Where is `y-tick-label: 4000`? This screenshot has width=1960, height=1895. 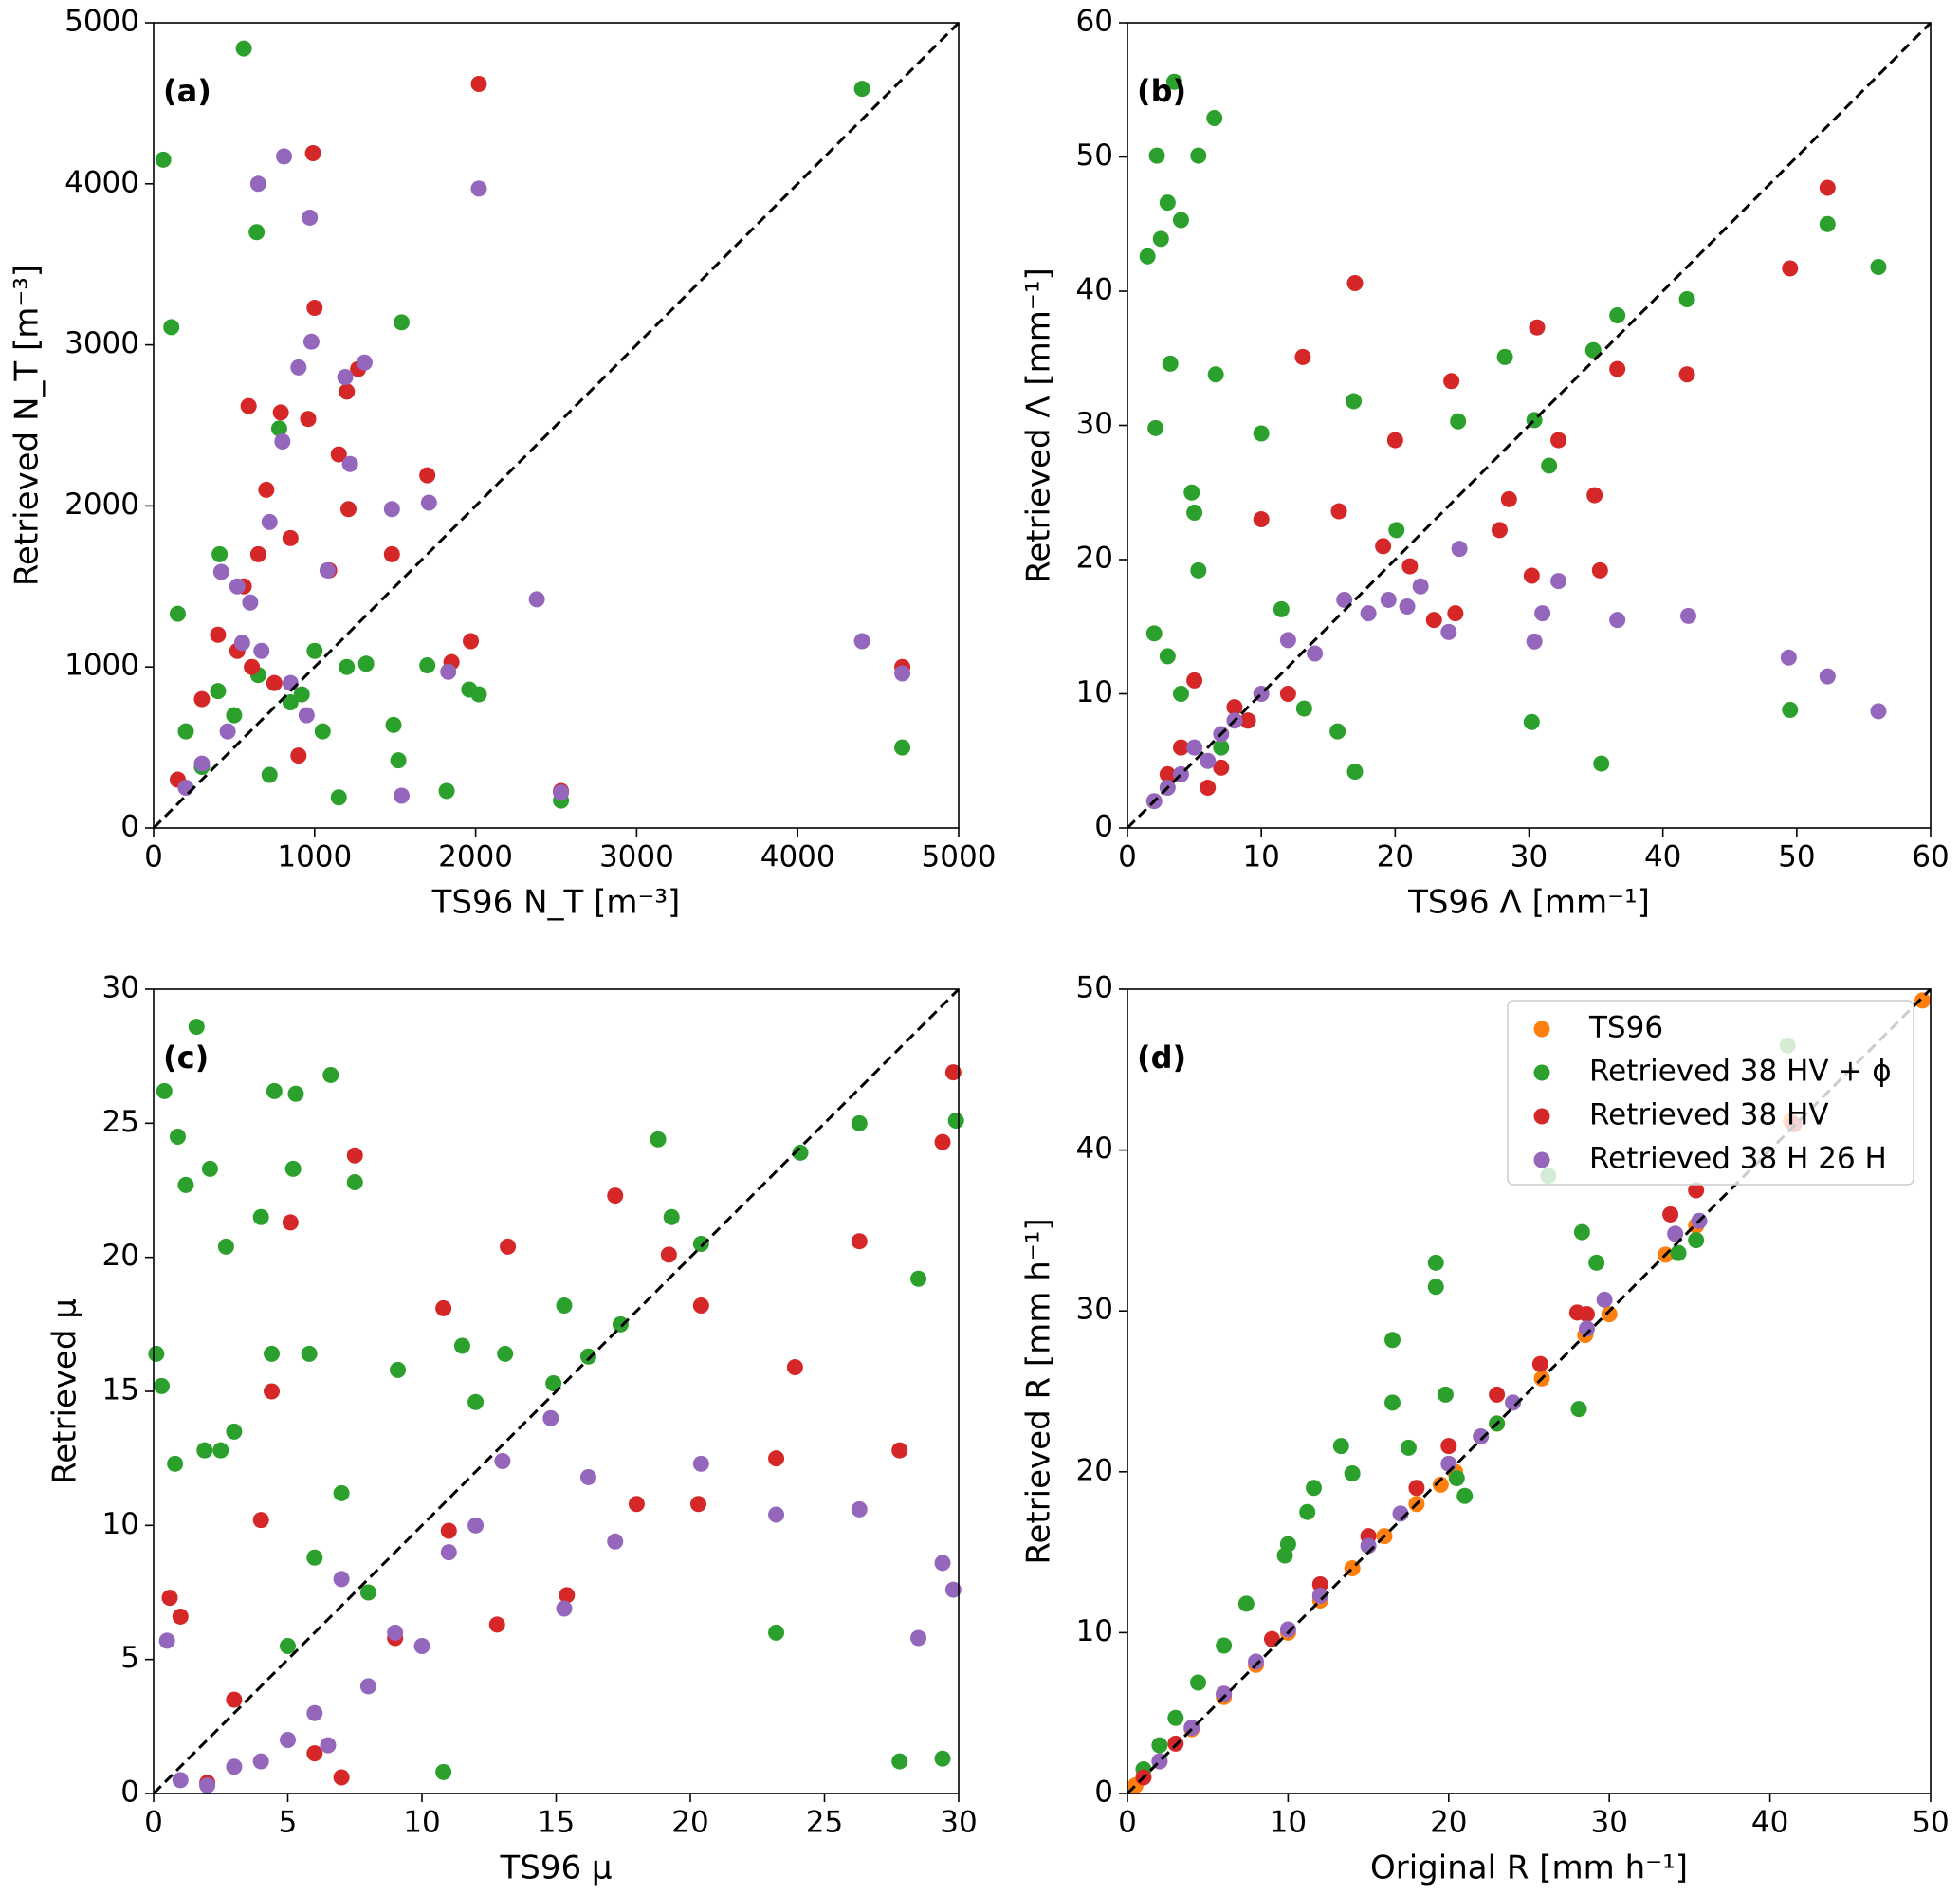 y-tick-label: 4000 is located at coordinates (101, 182).